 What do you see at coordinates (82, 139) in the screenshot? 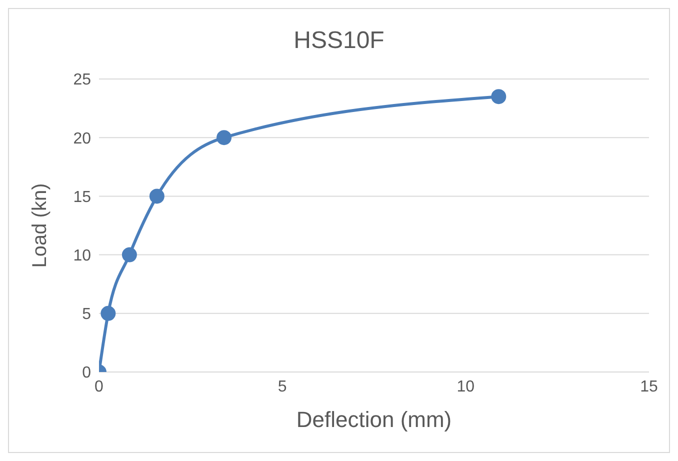
I see `y-tick-label: 20` at bounding box center [82, 139].